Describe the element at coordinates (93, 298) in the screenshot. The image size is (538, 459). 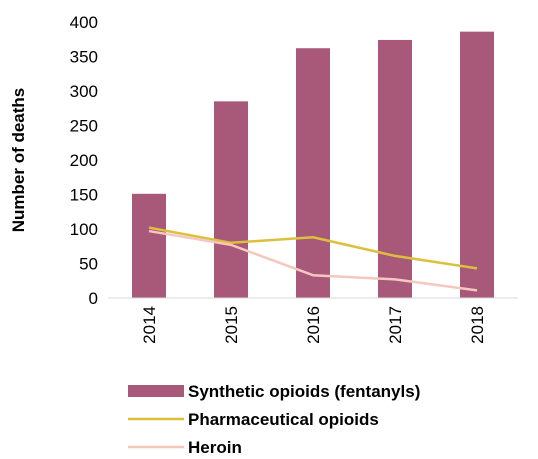
I see `y-tick-label: 0` at that location.